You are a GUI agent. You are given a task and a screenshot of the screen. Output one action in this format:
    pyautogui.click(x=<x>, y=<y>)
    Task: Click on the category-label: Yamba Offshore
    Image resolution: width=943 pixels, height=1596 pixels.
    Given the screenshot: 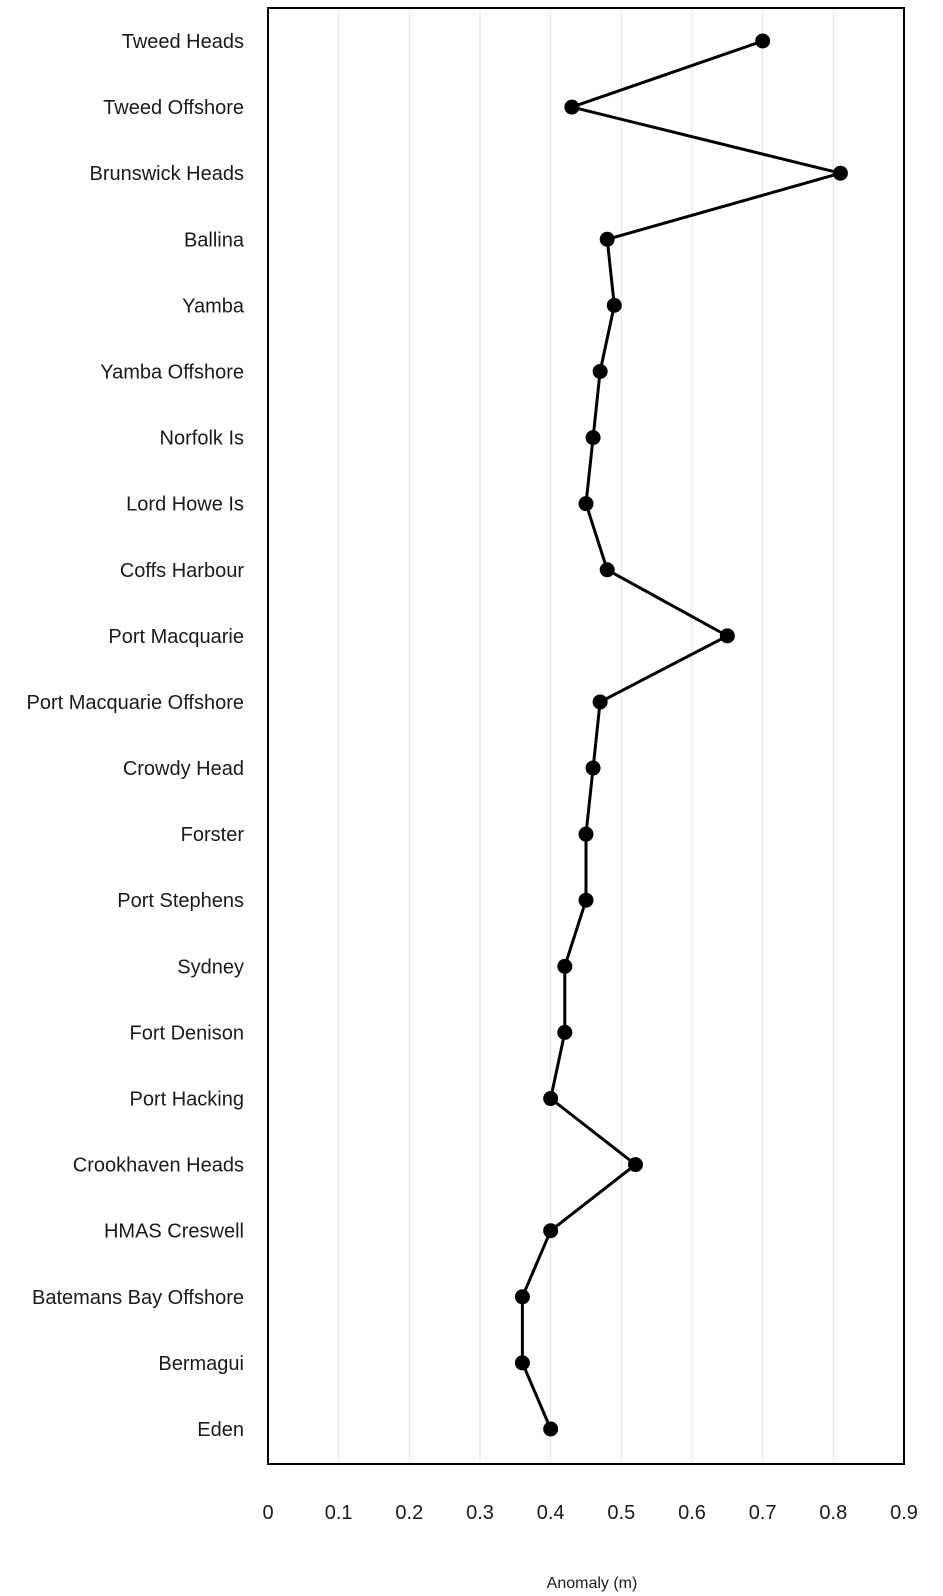 What is the action you would take?
    pyautogui.click(x=172, y=372)
    